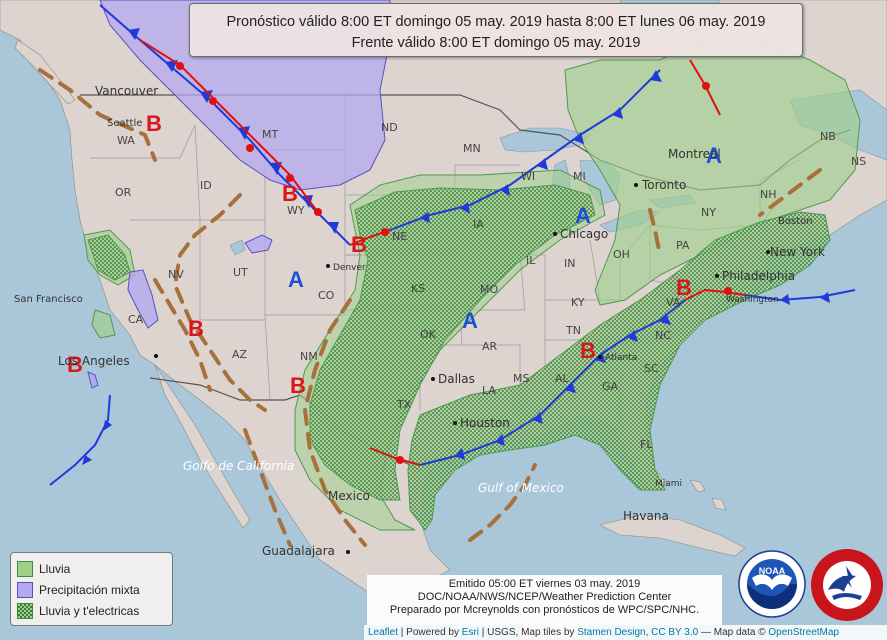  I want to click on osm-link: OpenStreetMap, so click(803, 632).